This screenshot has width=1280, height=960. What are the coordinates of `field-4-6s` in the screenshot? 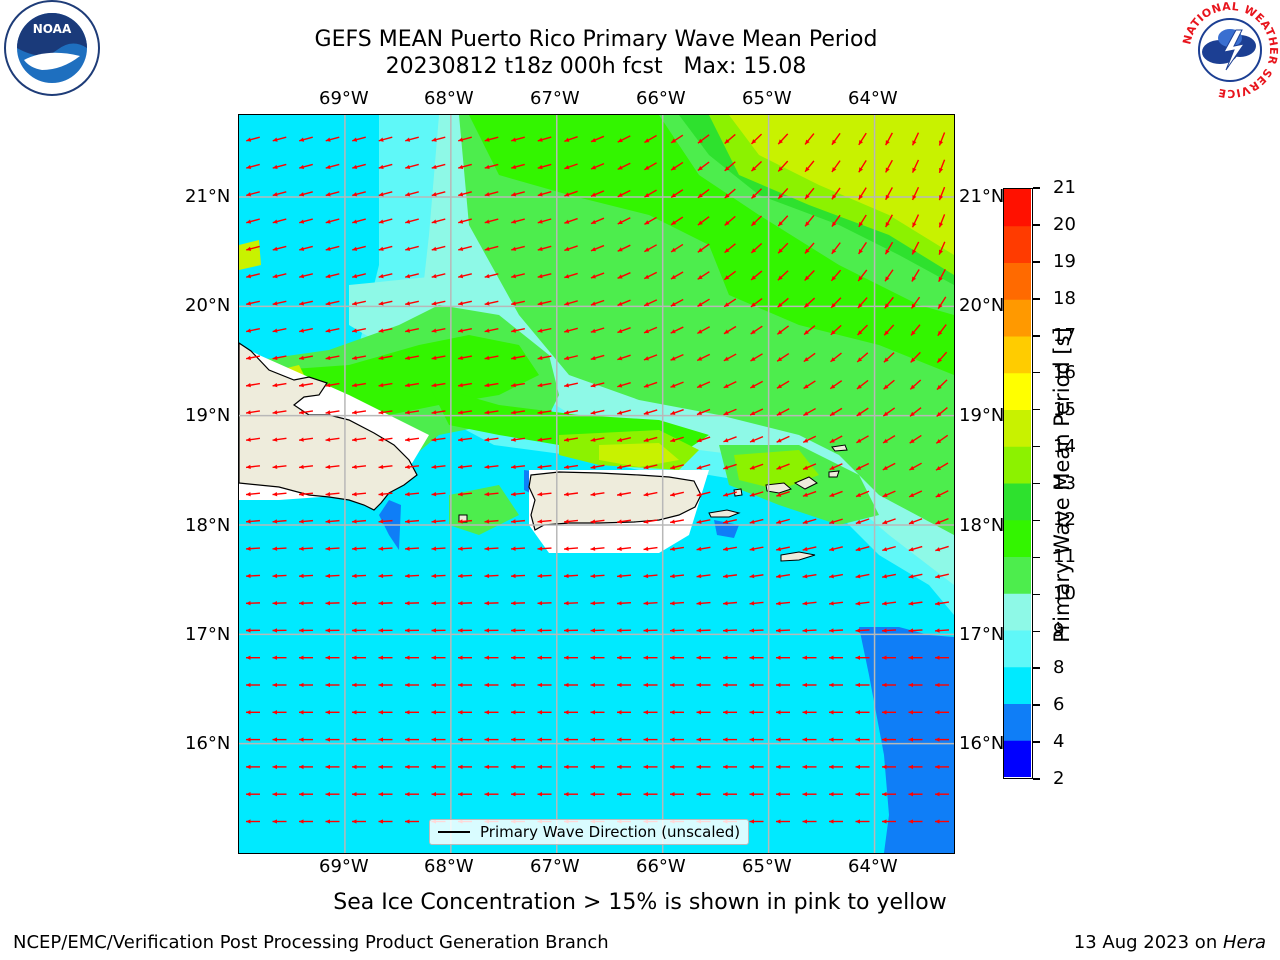 It's located at (906, 740).